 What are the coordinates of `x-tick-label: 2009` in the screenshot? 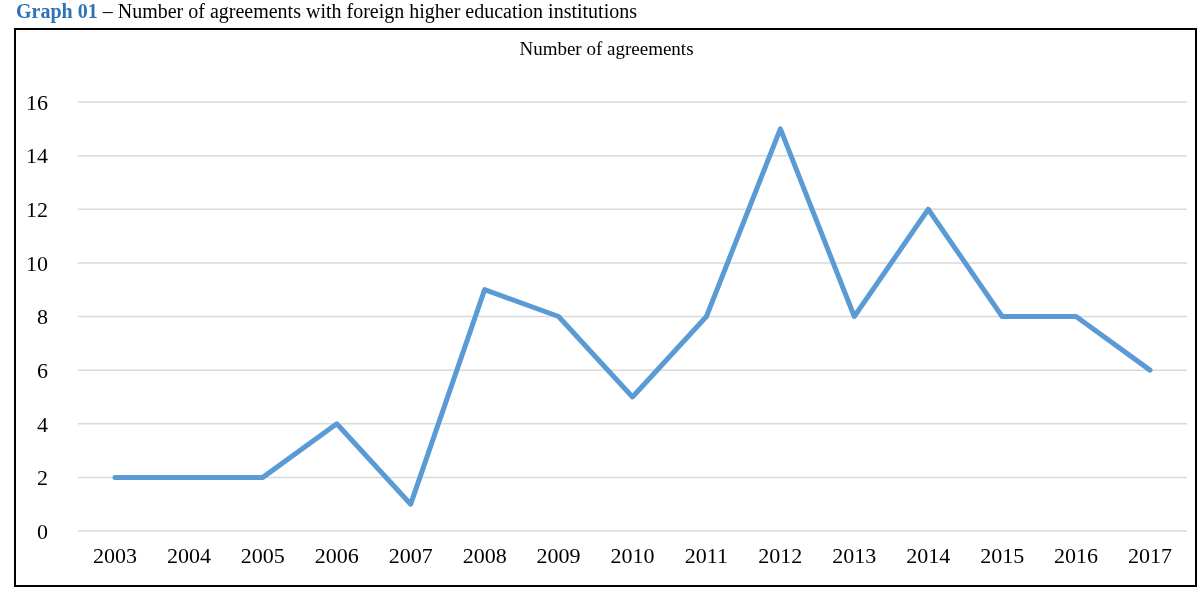 It's located at (558, 555).